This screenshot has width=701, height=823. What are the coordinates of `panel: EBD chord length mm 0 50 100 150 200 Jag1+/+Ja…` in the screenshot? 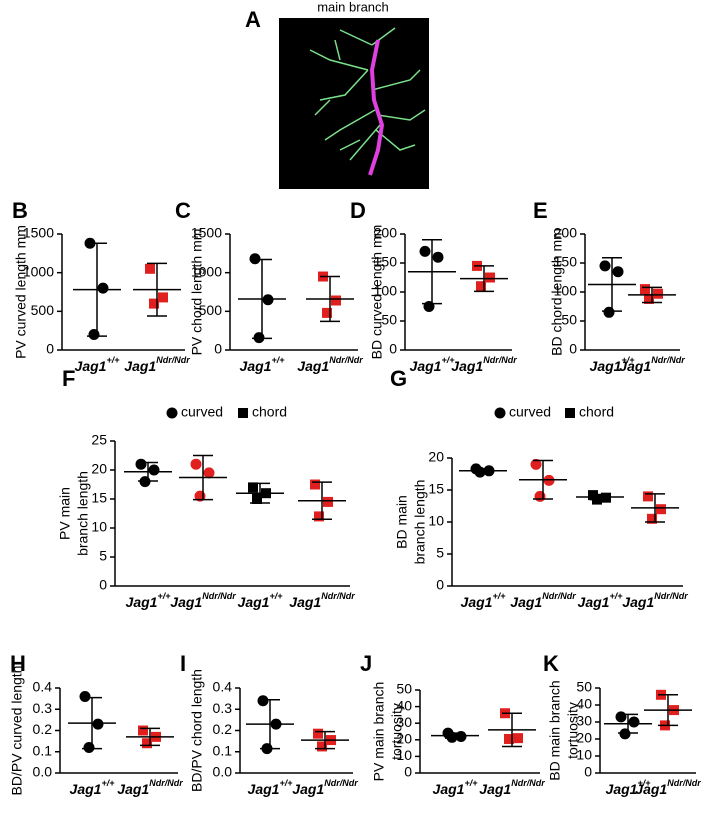 It's located at (609, 286).